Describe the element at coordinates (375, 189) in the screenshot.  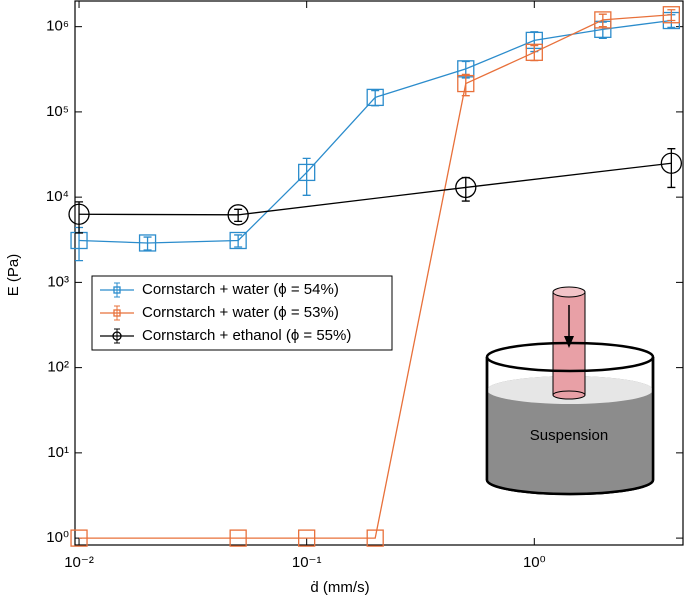
I see `series-line` at that location.